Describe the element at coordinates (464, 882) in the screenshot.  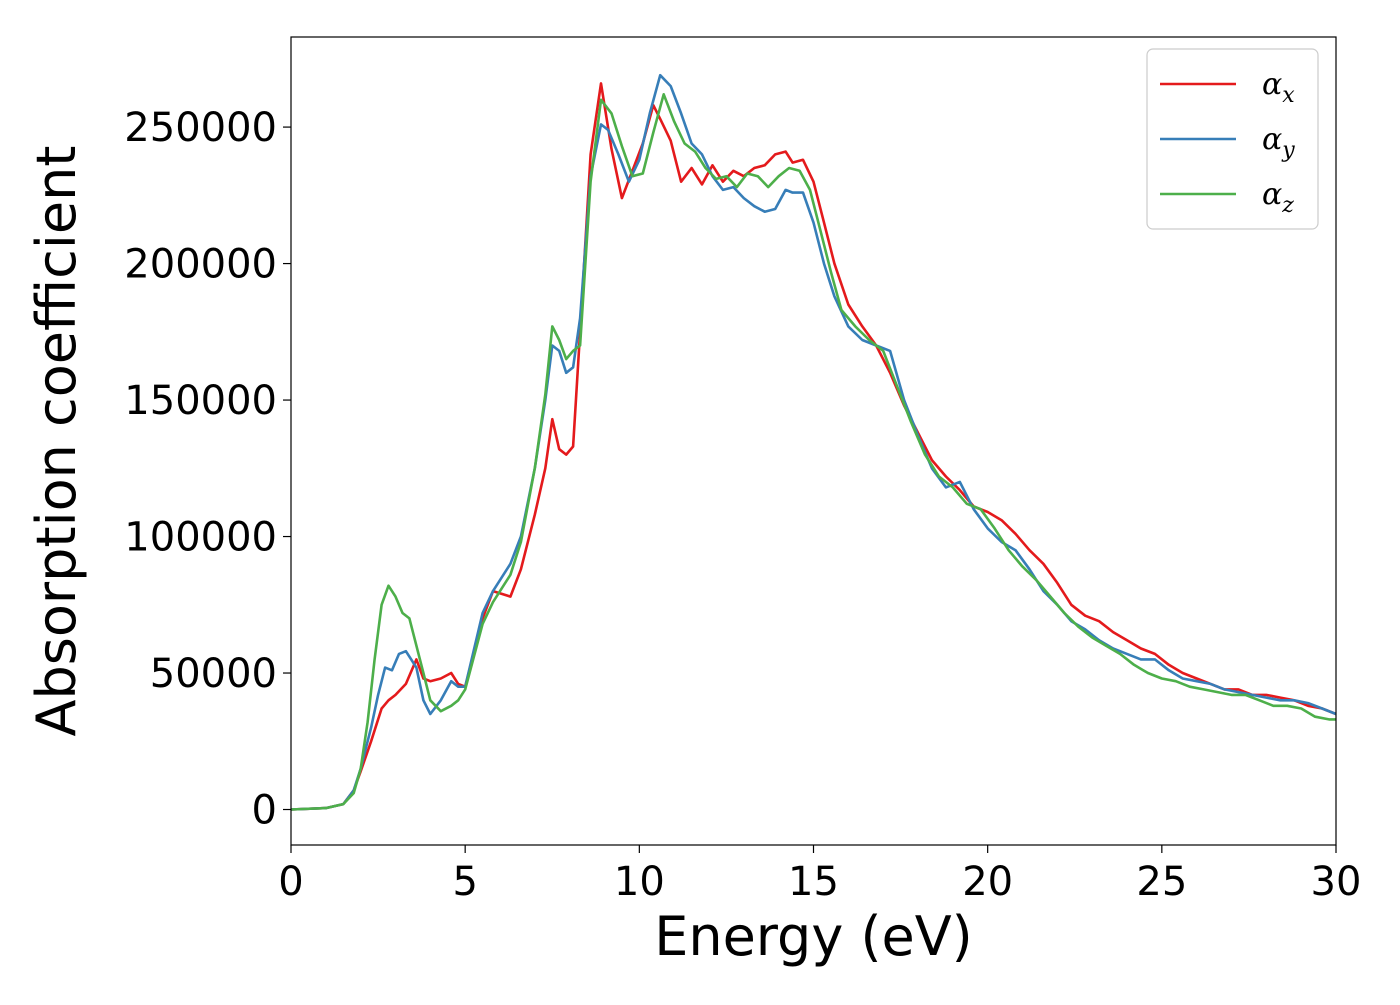
I see `x-tick-label: 5` at that location.